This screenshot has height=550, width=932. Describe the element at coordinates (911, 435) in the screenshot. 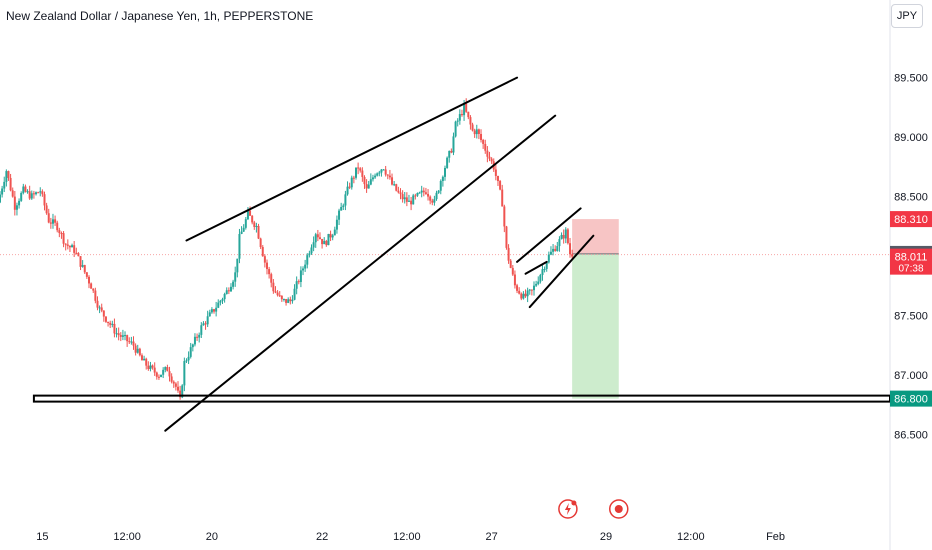

I see `price-axis-tick: 86.500` at that location.